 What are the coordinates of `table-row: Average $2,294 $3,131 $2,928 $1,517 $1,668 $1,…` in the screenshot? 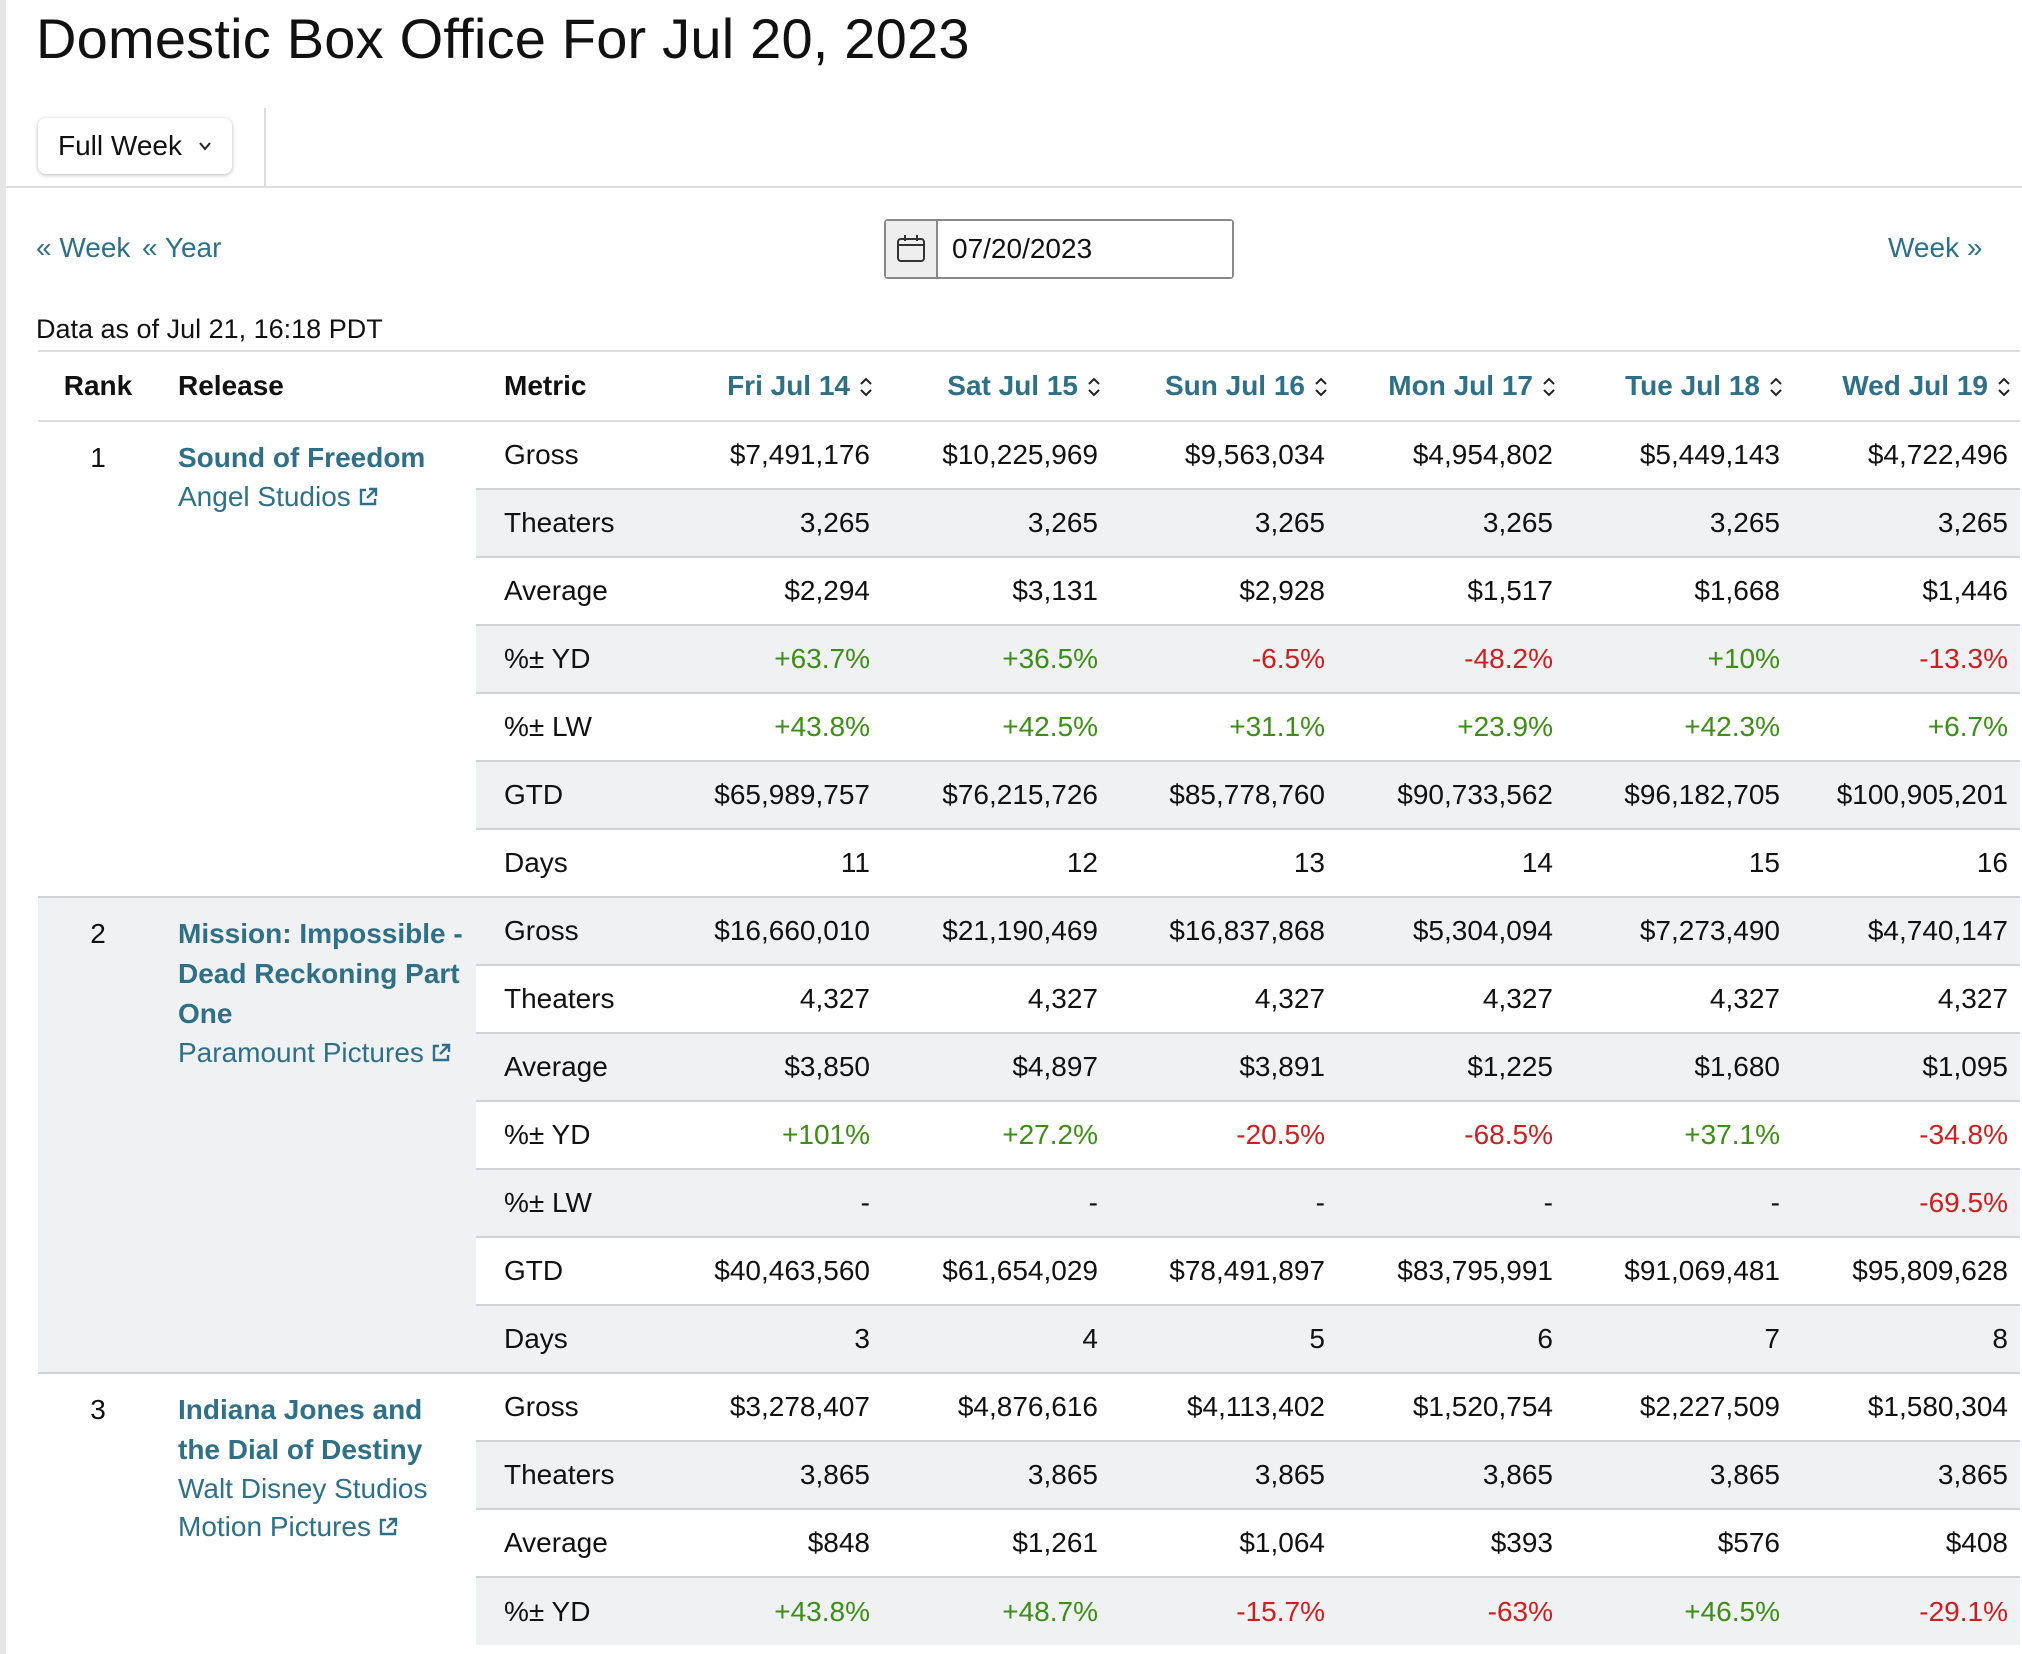 It's located at (1029, 590).